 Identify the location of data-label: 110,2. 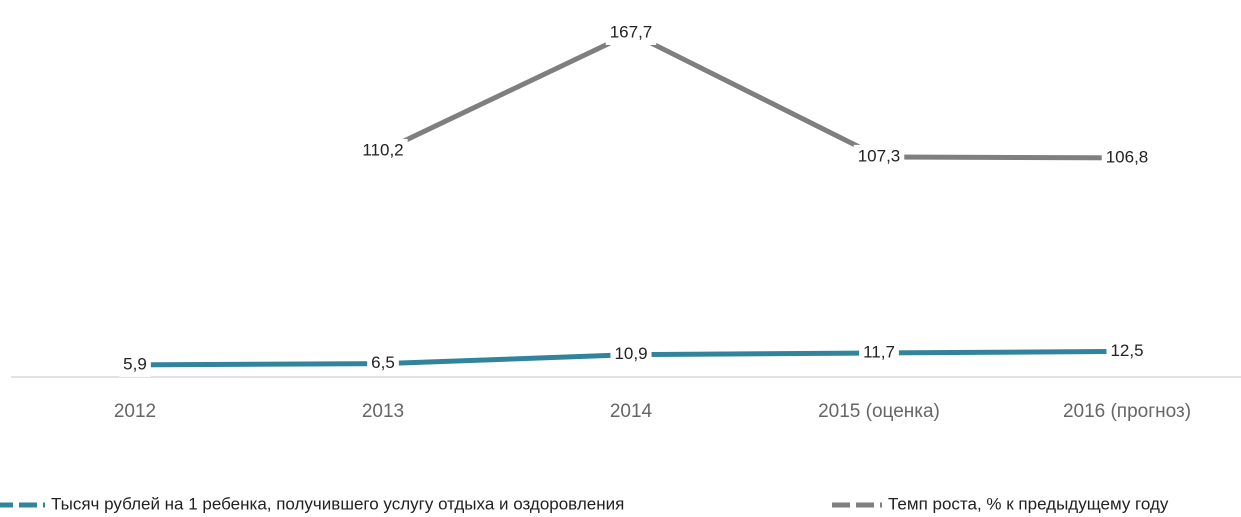
(382, 149).